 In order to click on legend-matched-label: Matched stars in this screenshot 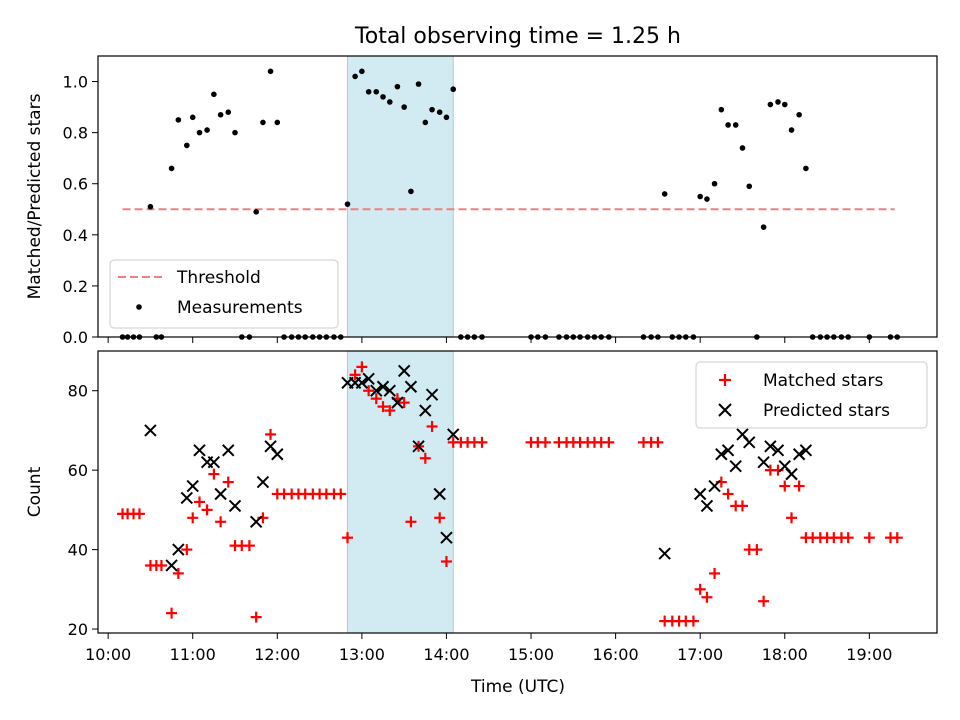, I will do `click(823, 381)`.